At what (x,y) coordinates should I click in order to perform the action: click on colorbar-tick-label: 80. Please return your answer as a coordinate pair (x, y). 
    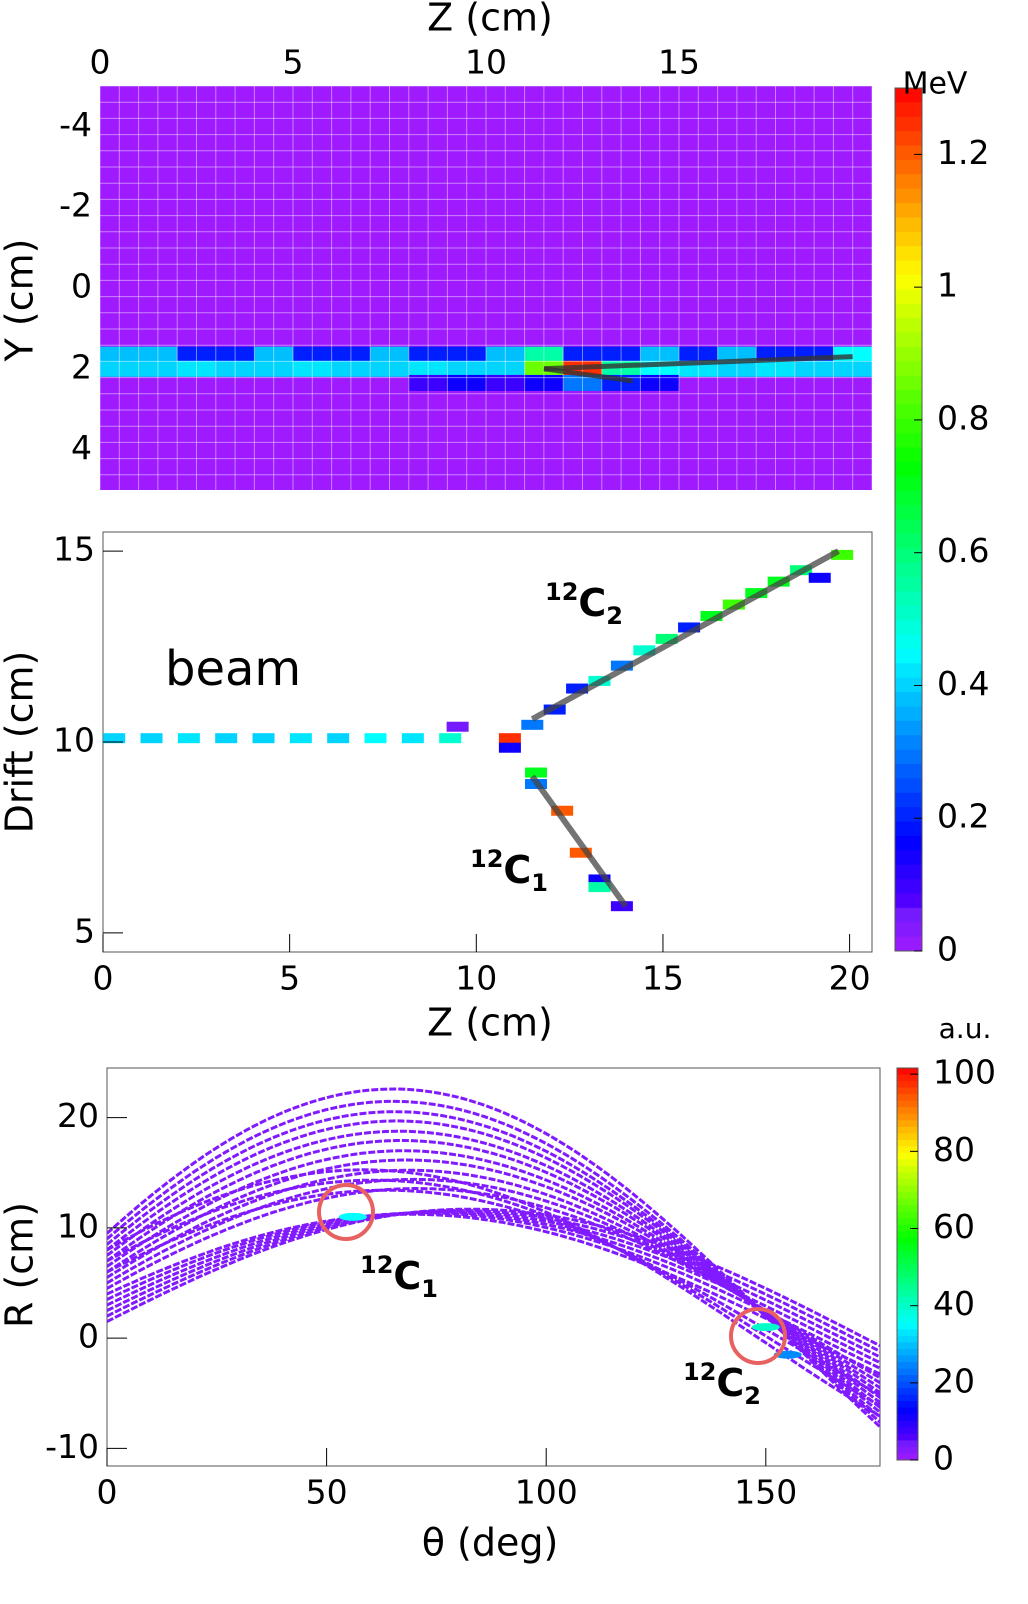
    Looking at the image, I should click on (954, 1149).